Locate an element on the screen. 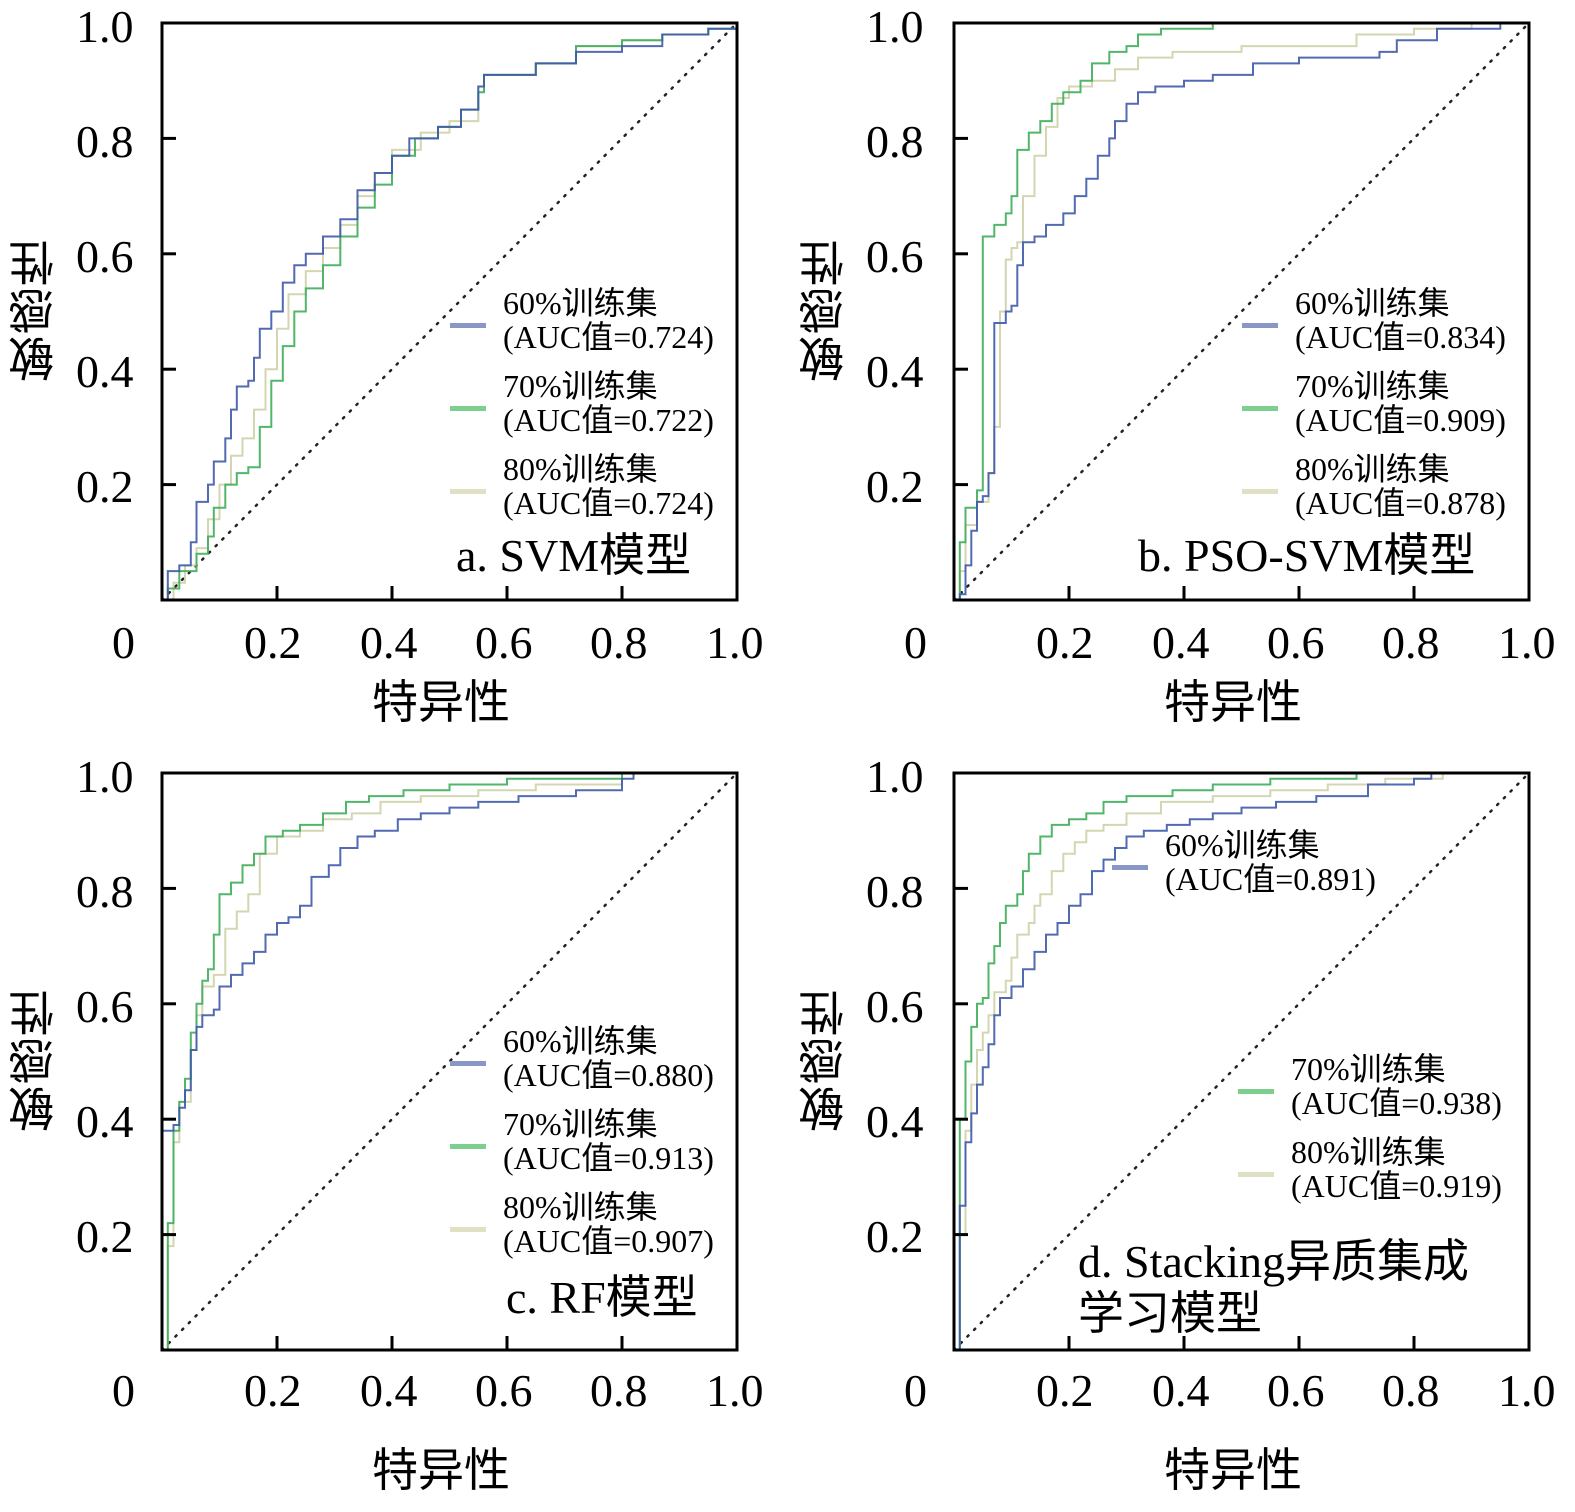 The width and height of the screenshot is (1575, 1512). panel-title: b. PSO-SVM模型 is located at coordinates (1307, 555).